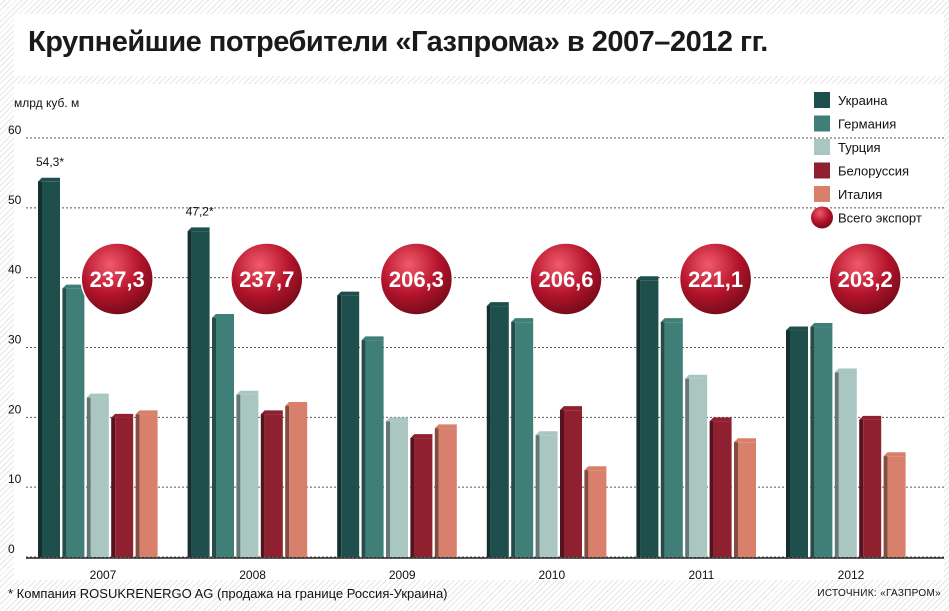  Describe the element at coordinates (15, 479) in the screenshot. I see `y-tick-label: 10` at that location.